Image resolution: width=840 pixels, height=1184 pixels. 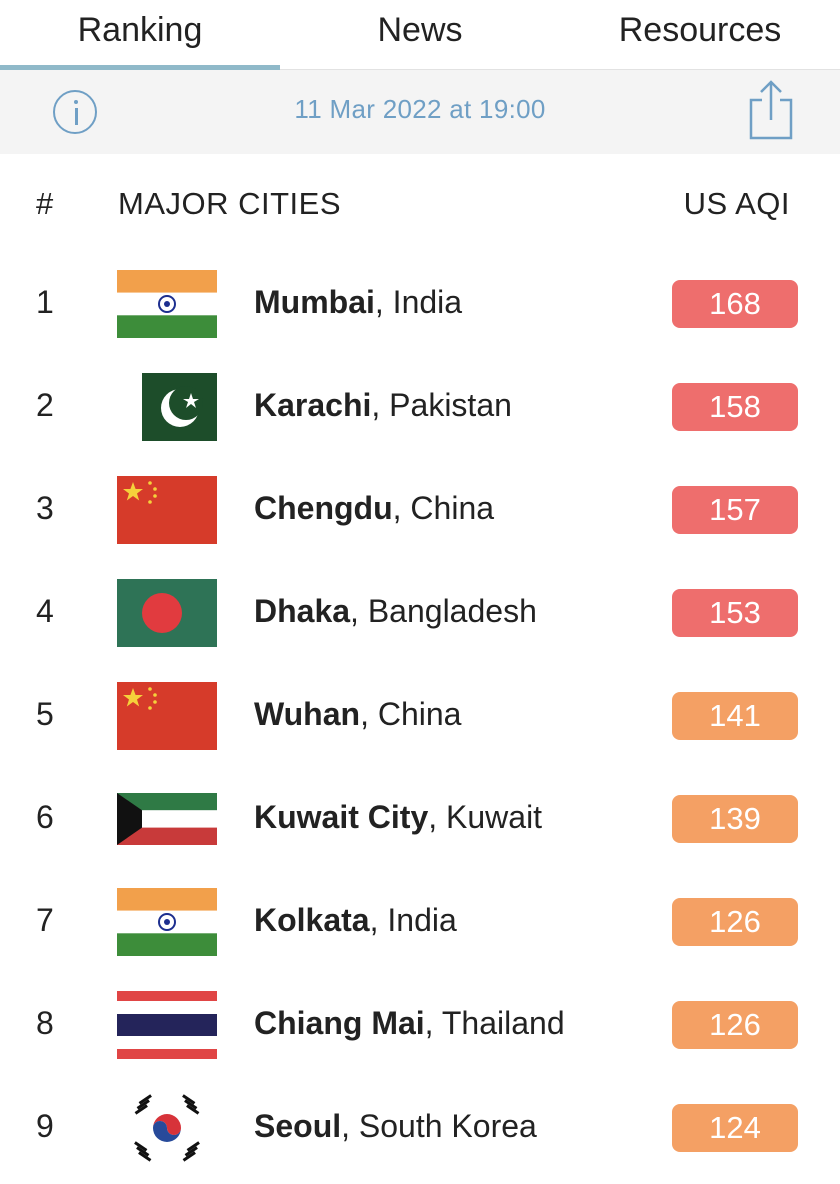 I want to click on aqi-badge: 153, so click(x=735, y=613).